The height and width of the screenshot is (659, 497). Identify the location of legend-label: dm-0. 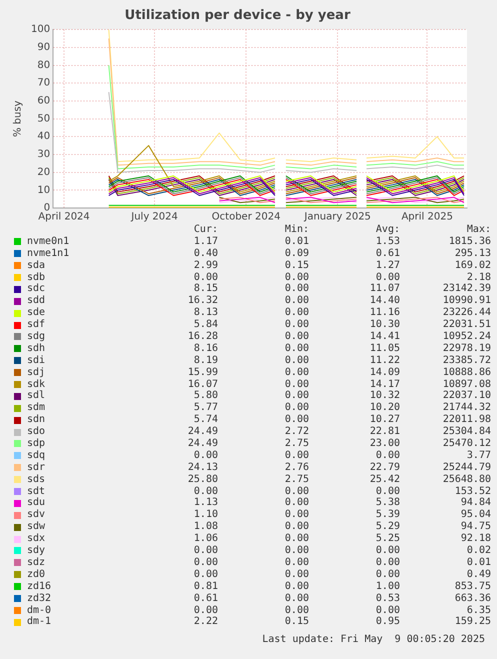
(39, 610).